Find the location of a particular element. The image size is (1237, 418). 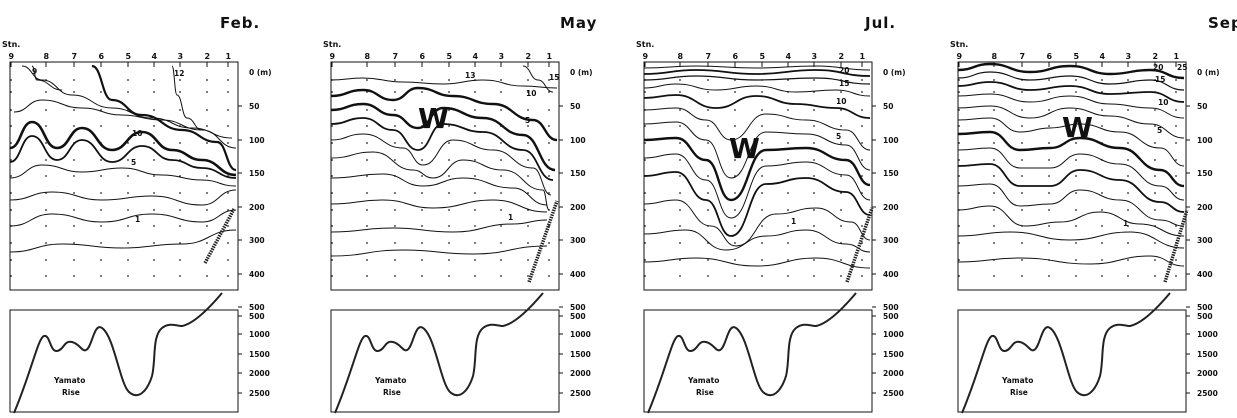

isotherm-label: 15 is located at coordinates (554, 77).